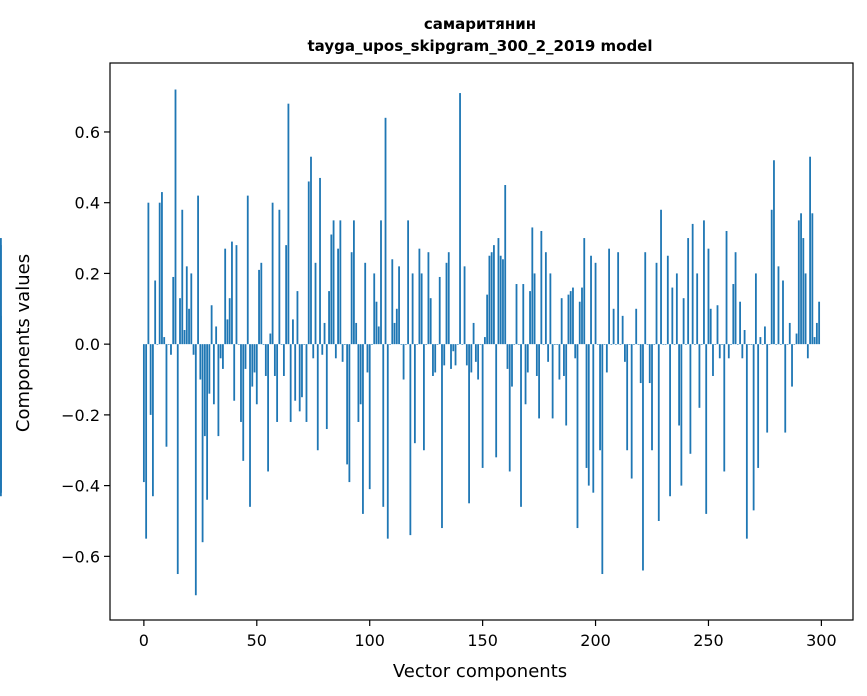 This screenshot has height=696, width=867. What do you see at coordinates (480, 671) in the screenshot?
I see `x-axis-label: Vector components` at bounding box center [480, 671].